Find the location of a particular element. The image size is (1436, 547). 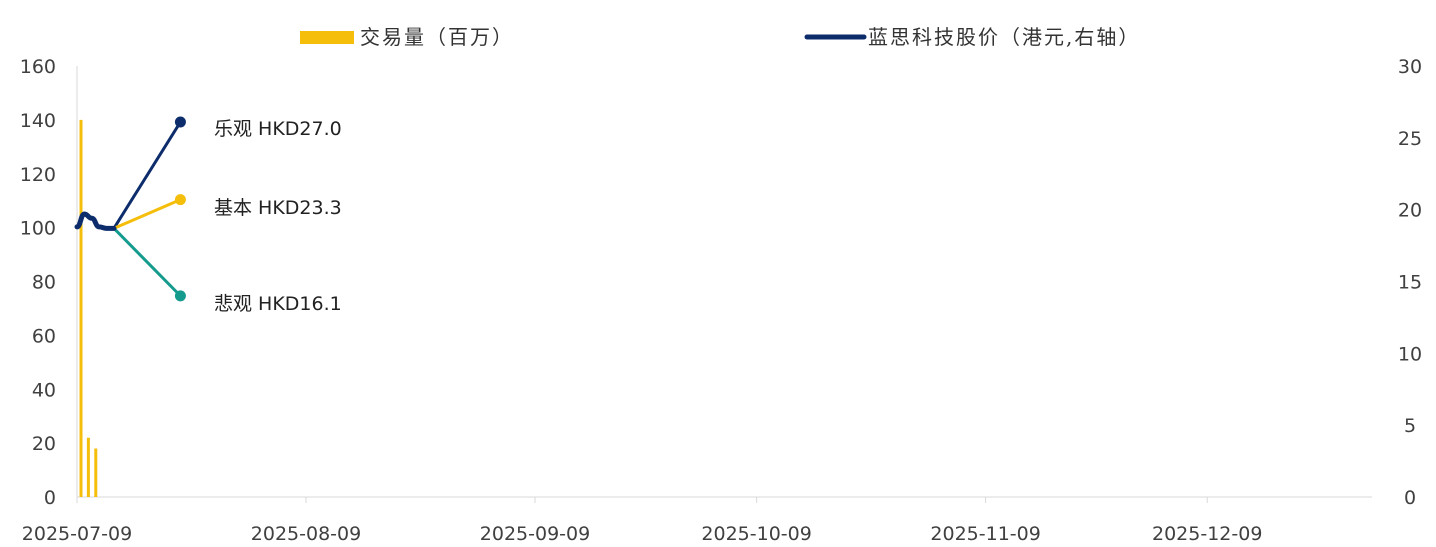

x-tick-label: 2025-10-09 is located at coordinates (756, 534).